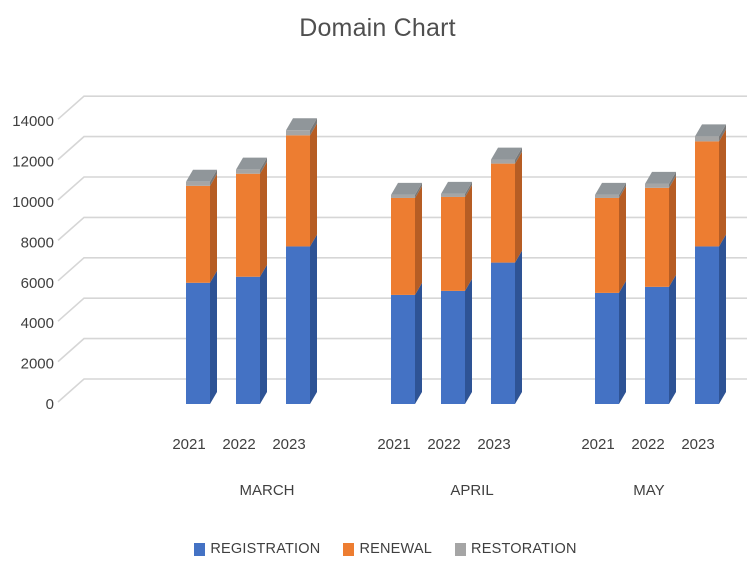 This screenshot has width=755, height=582. I want to click on x-axis-month-label: APRIL, so click(471, 490).